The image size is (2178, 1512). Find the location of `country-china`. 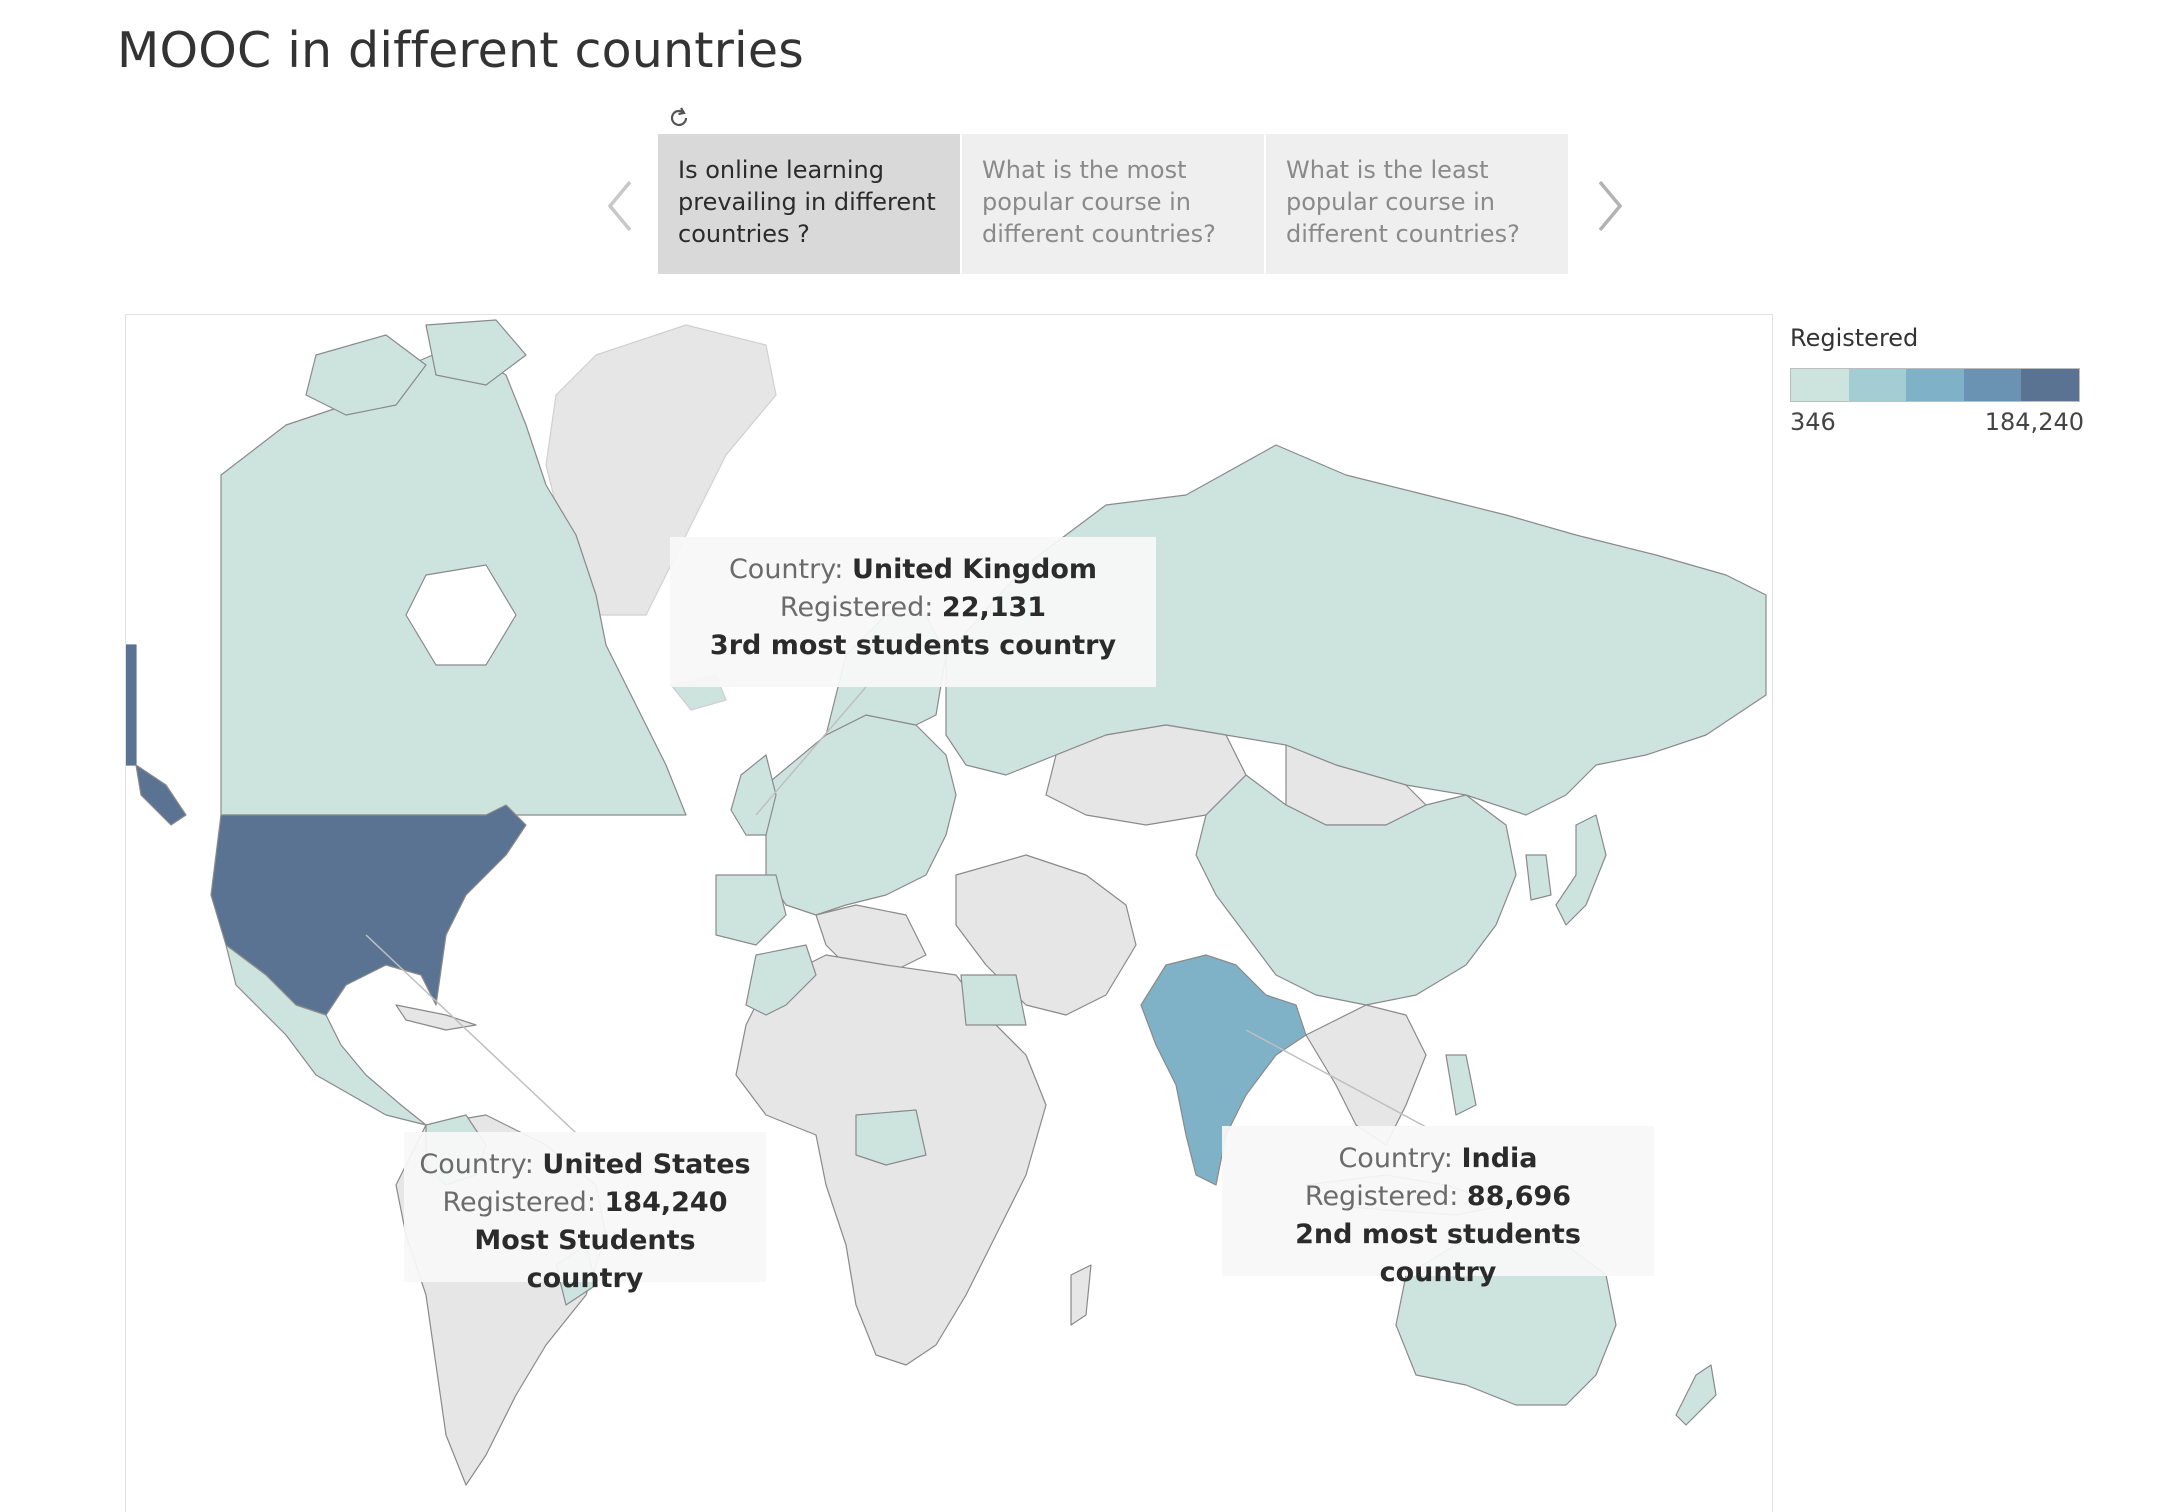

country-china is located at coordinates (1356, 890).